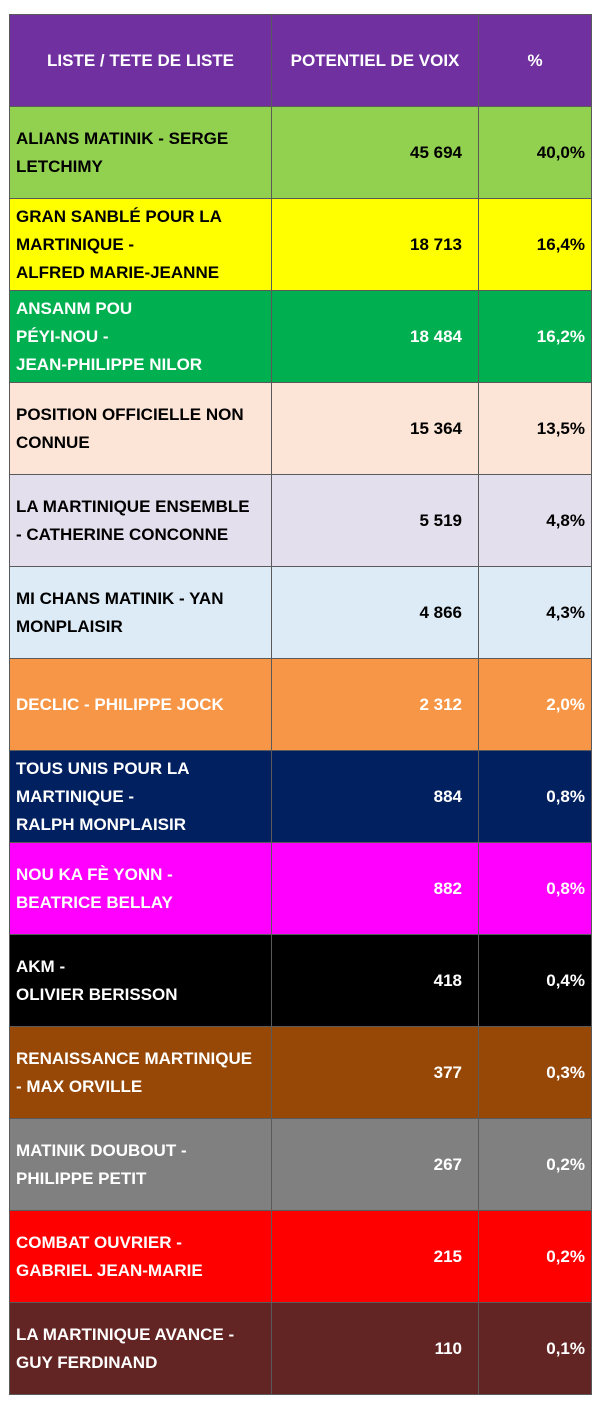  I want to click on list-name-cell: DECLIC - PHILIPPE JOCK, so click(140, 704).